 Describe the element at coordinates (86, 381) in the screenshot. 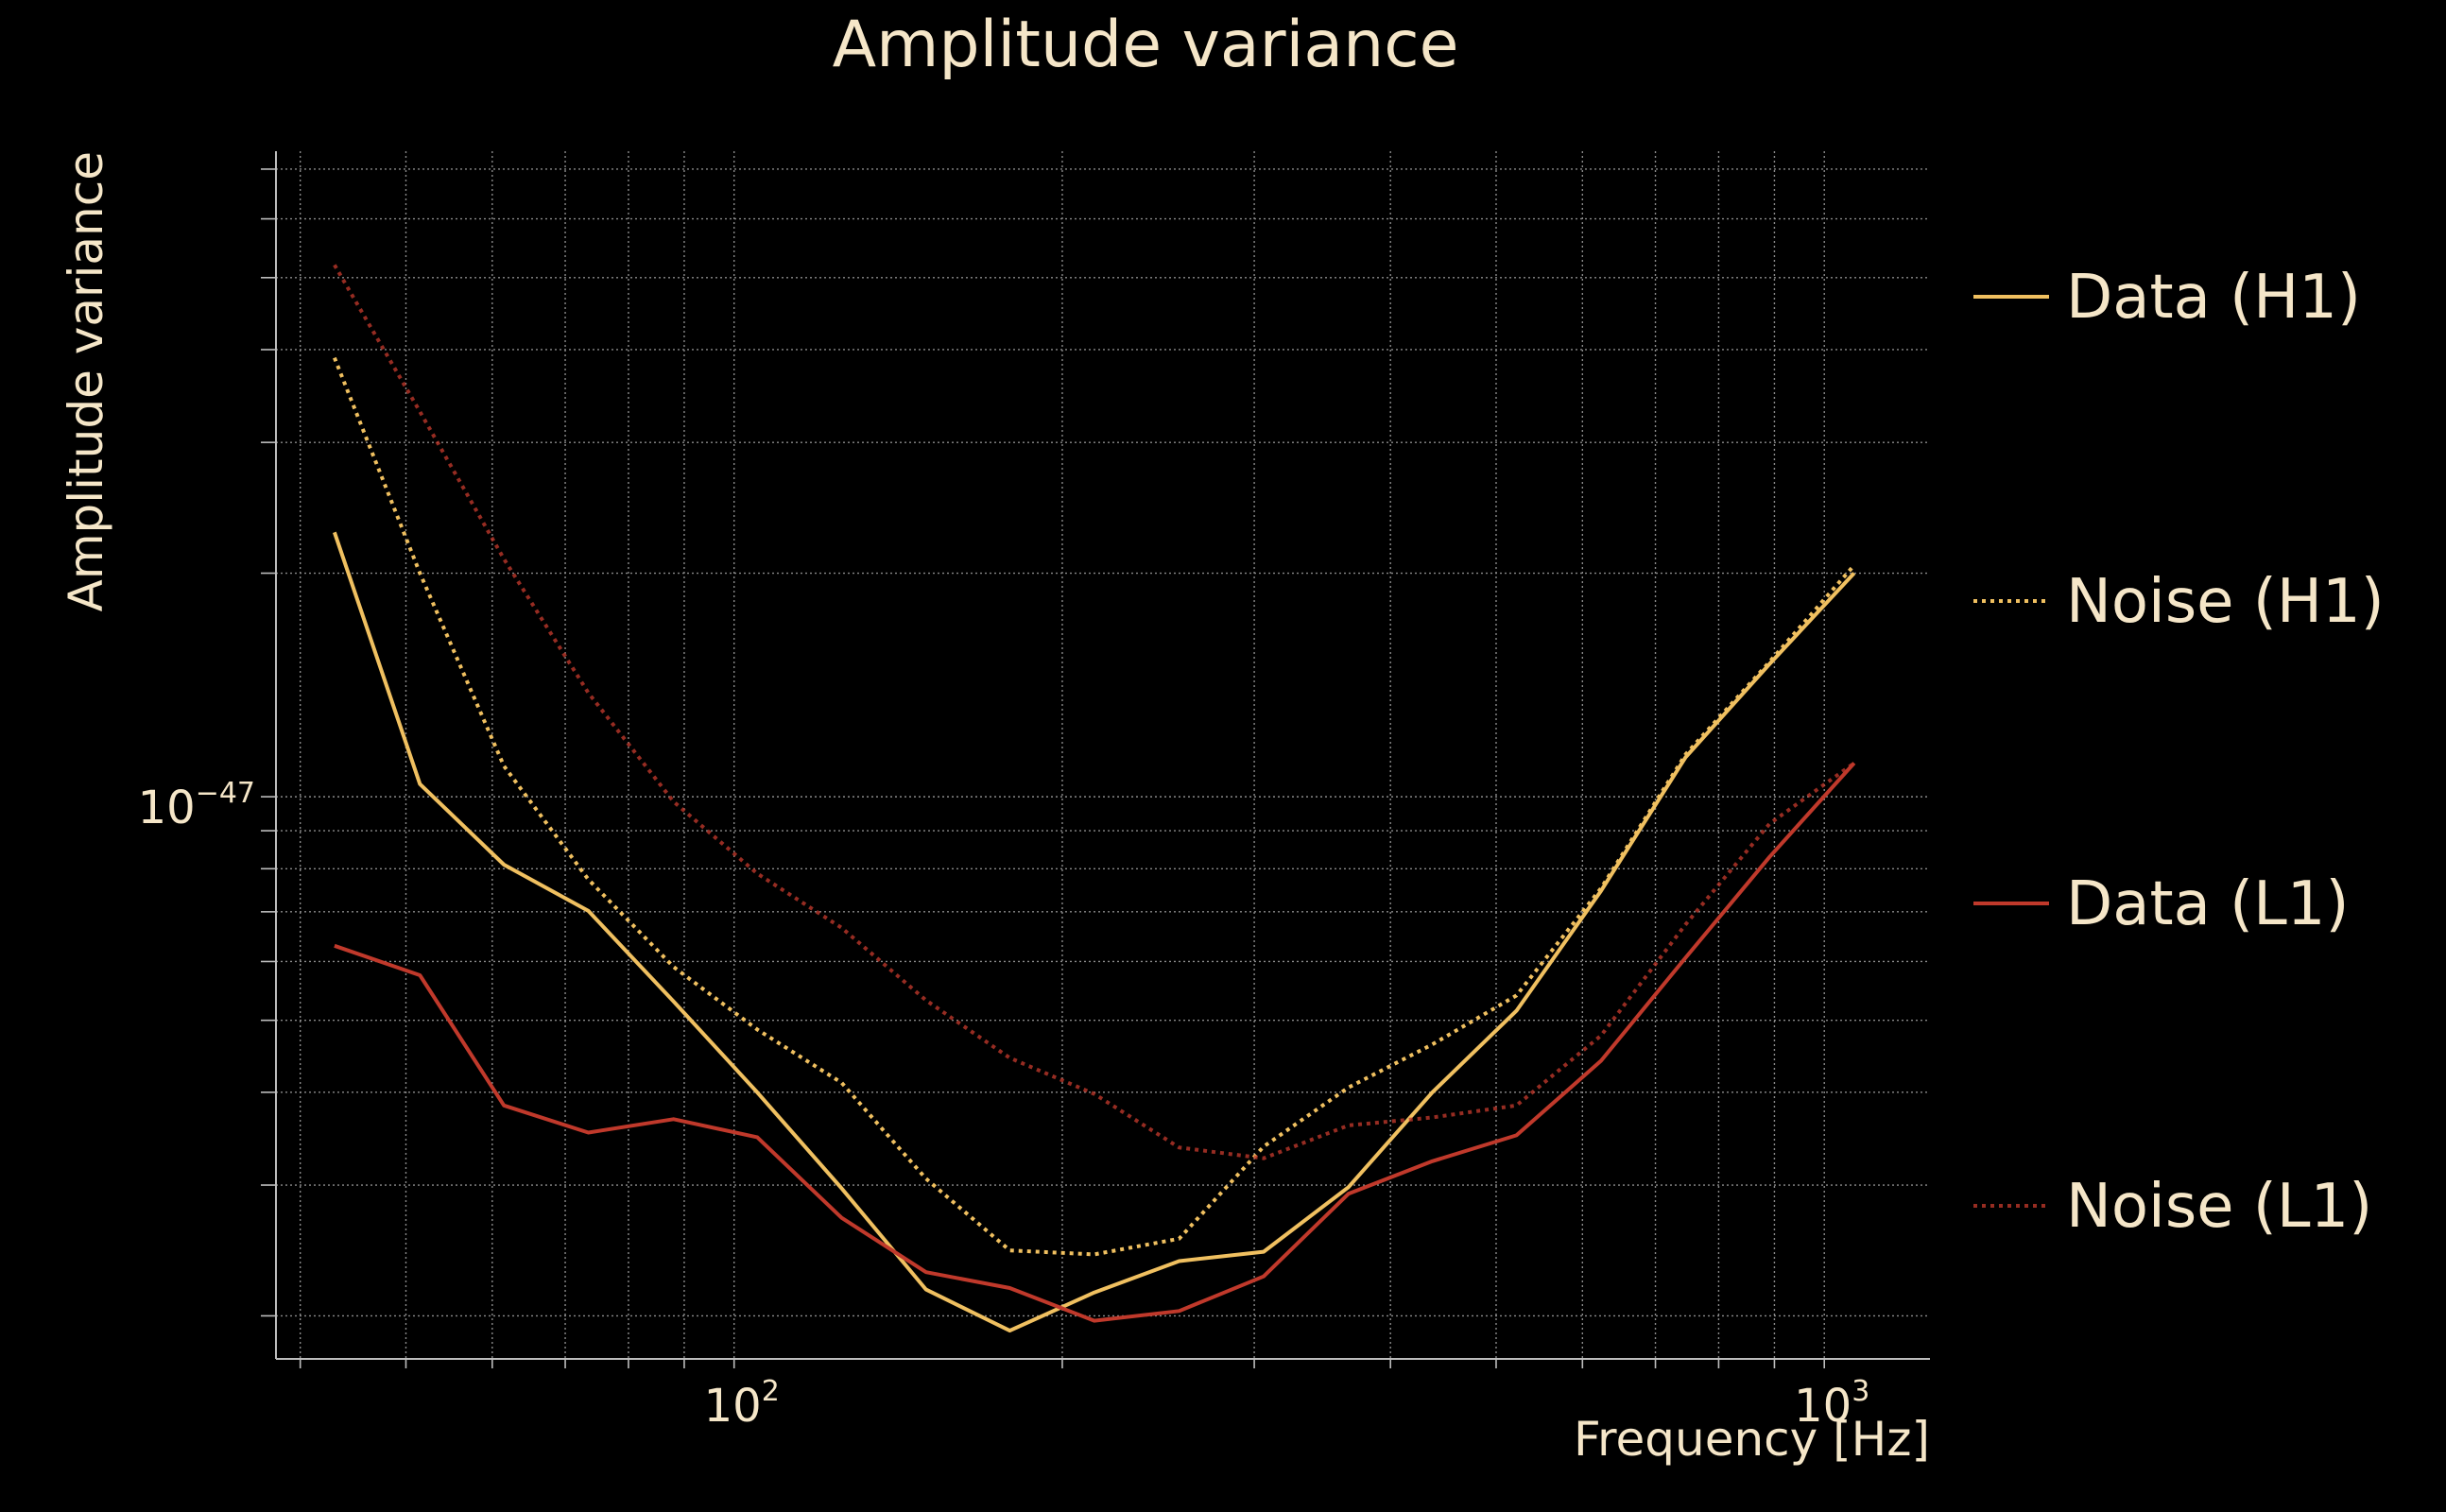

I see `y-axis-label: Amplitude variance` at that location.